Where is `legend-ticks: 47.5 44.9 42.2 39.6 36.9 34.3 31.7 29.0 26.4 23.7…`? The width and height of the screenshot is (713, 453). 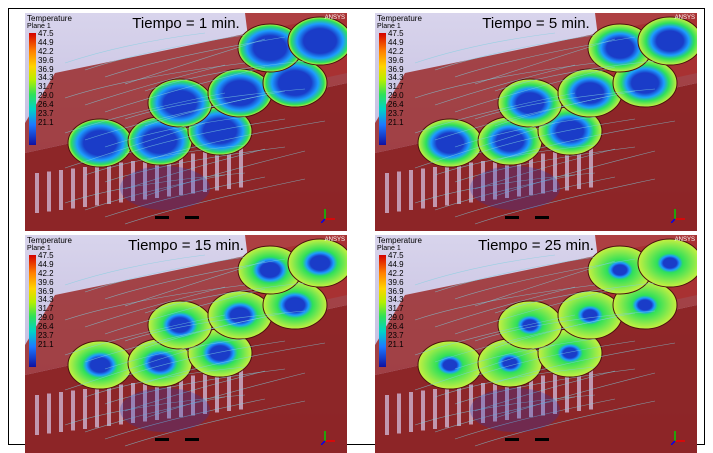
legend-ticks: 47.5 44.9 42.2 39.6 36.9 34.3 31.7 29.0 26.4 23.7… is located at coordinates (396, 300).